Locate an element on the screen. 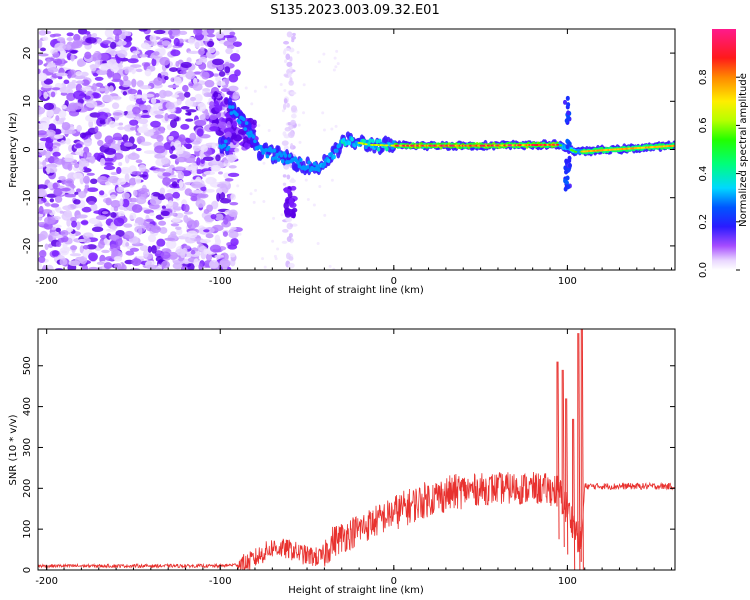  snr-y-tick-label: 400 is located at coordinates (27, 406).